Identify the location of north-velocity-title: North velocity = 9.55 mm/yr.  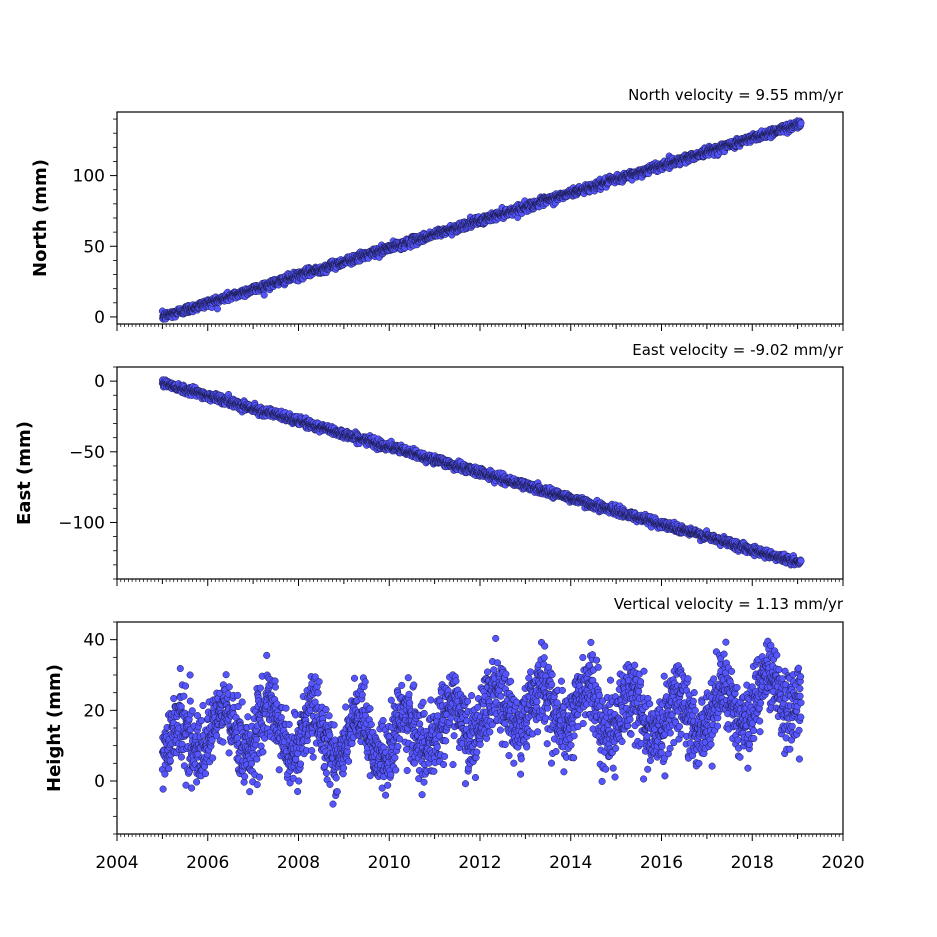
(736, 95).